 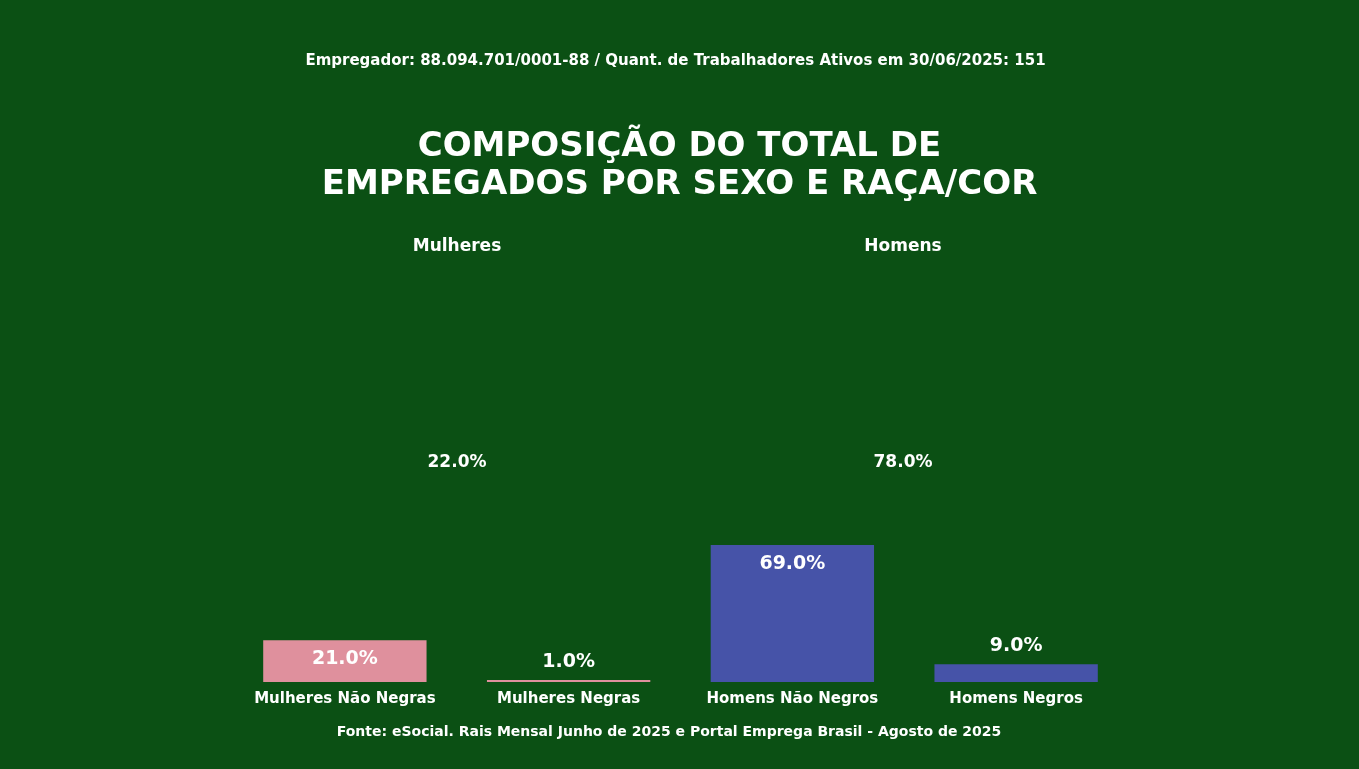 I want to click on x-tick-label: Mulheres Negras, so click(x=569, y=697).